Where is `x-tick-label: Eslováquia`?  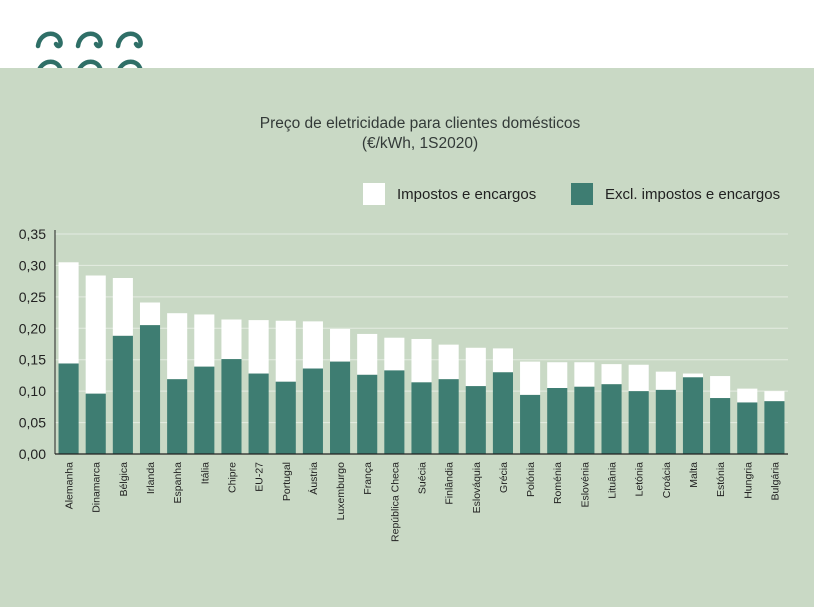
x-tick-label: Eslováquia is located at coordinates (477, 488).